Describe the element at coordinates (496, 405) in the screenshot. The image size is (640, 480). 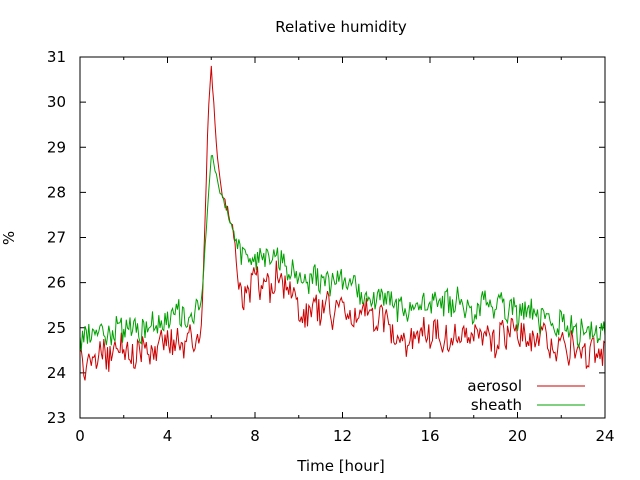
I see `legend-label-sheath: sheath` at that location.